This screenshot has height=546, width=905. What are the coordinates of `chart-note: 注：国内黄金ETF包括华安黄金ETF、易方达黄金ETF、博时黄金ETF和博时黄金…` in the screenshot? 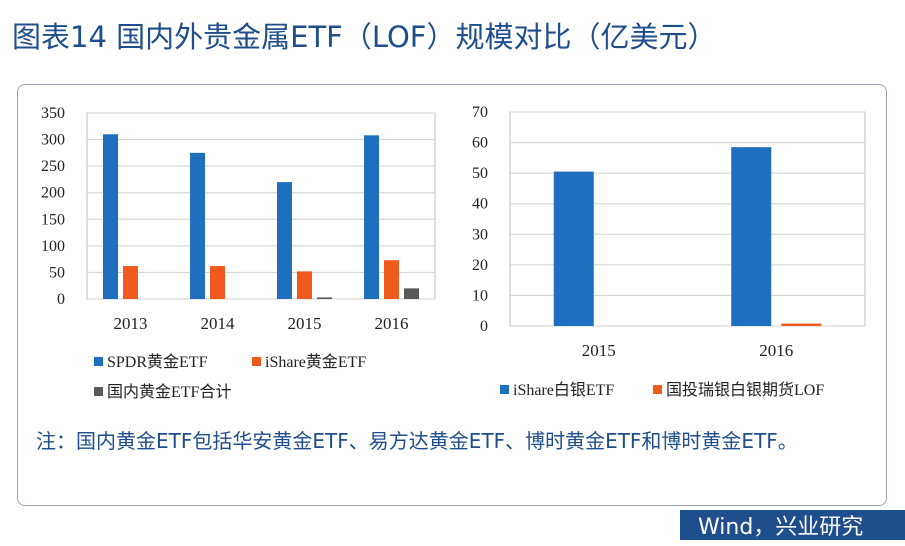 It's located at (417, 441).